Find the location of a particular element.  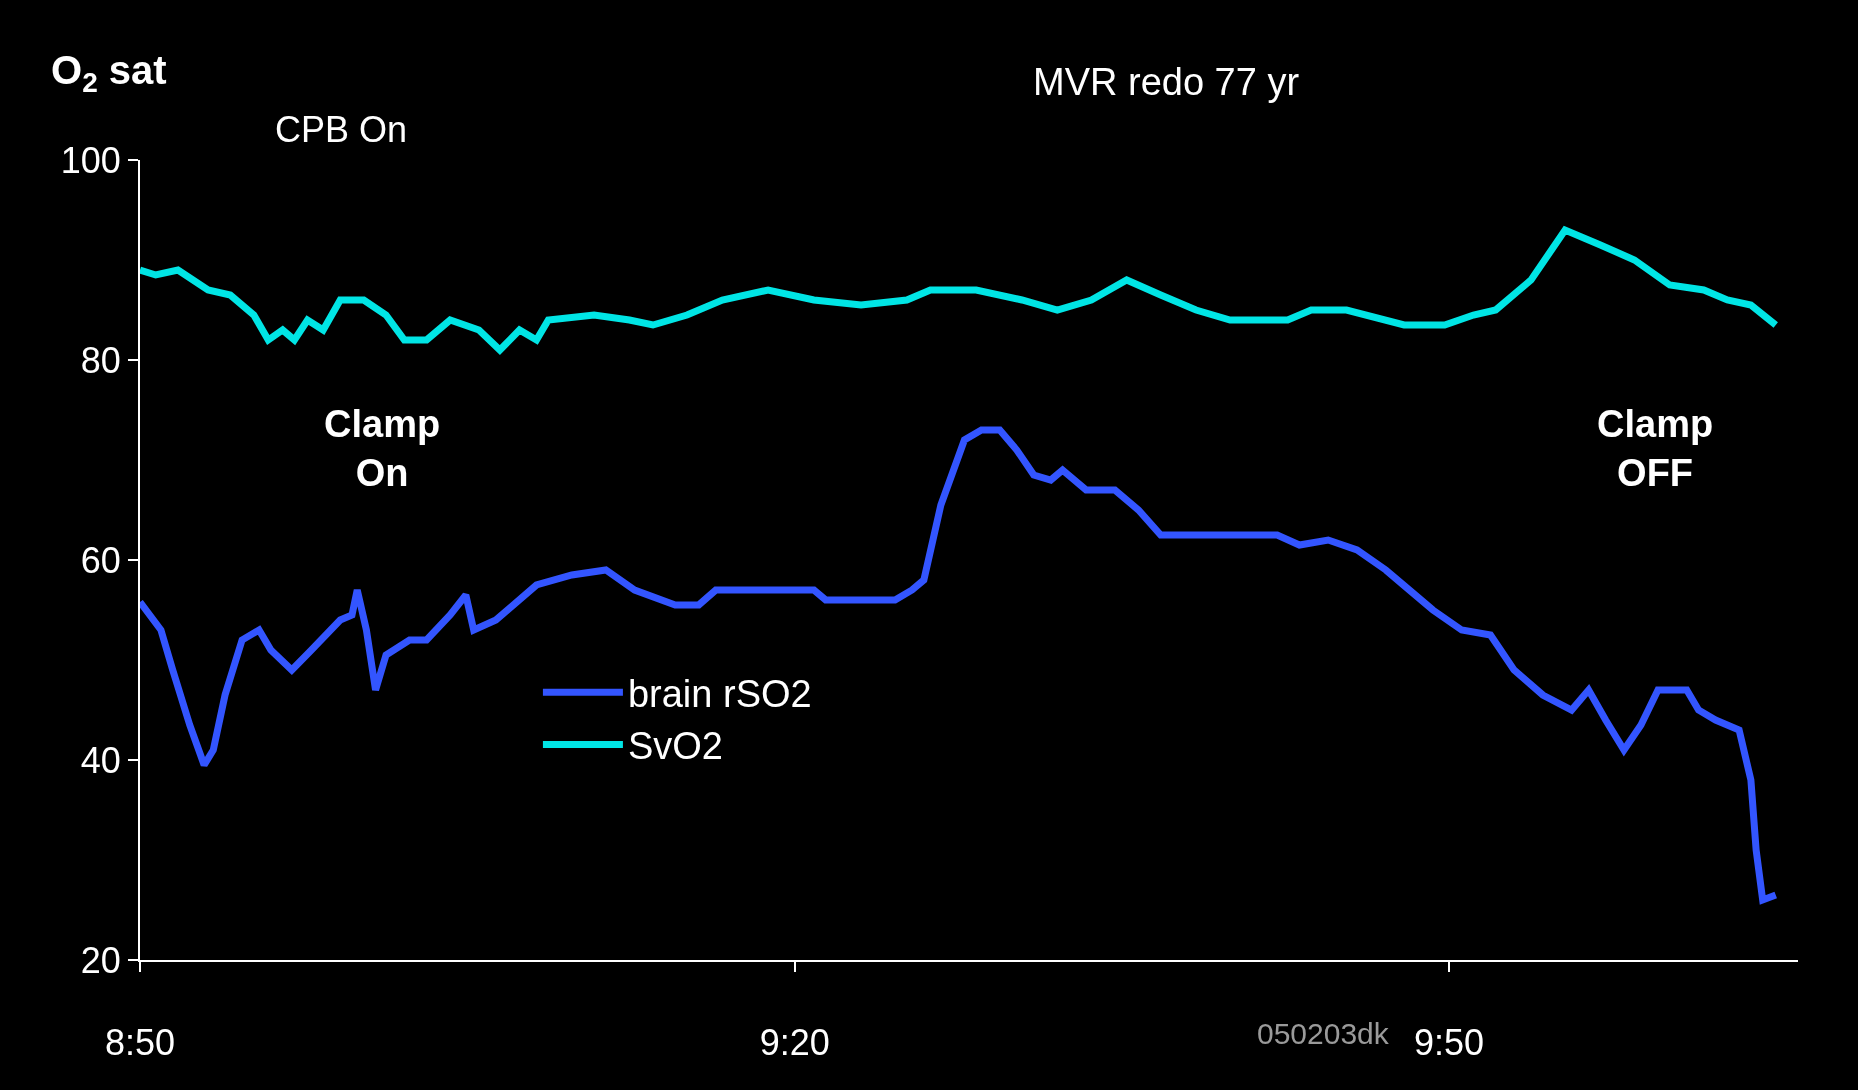

text: CPB On is located at coordinates (341, 129).